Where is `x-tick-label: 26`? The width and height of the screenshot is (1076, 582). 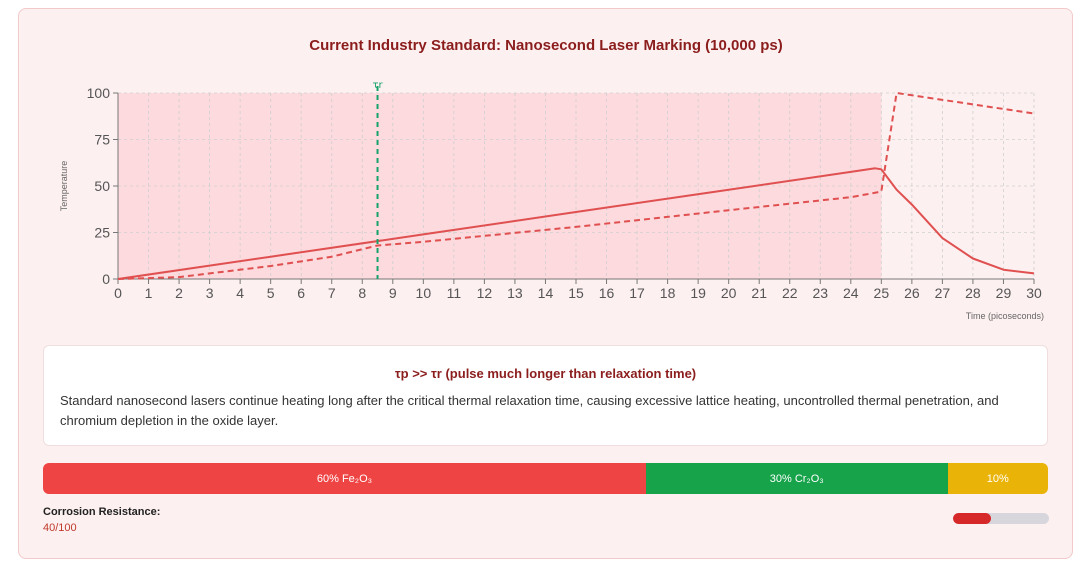 x-tick-label: 26 is located at coordinates (912, 293).